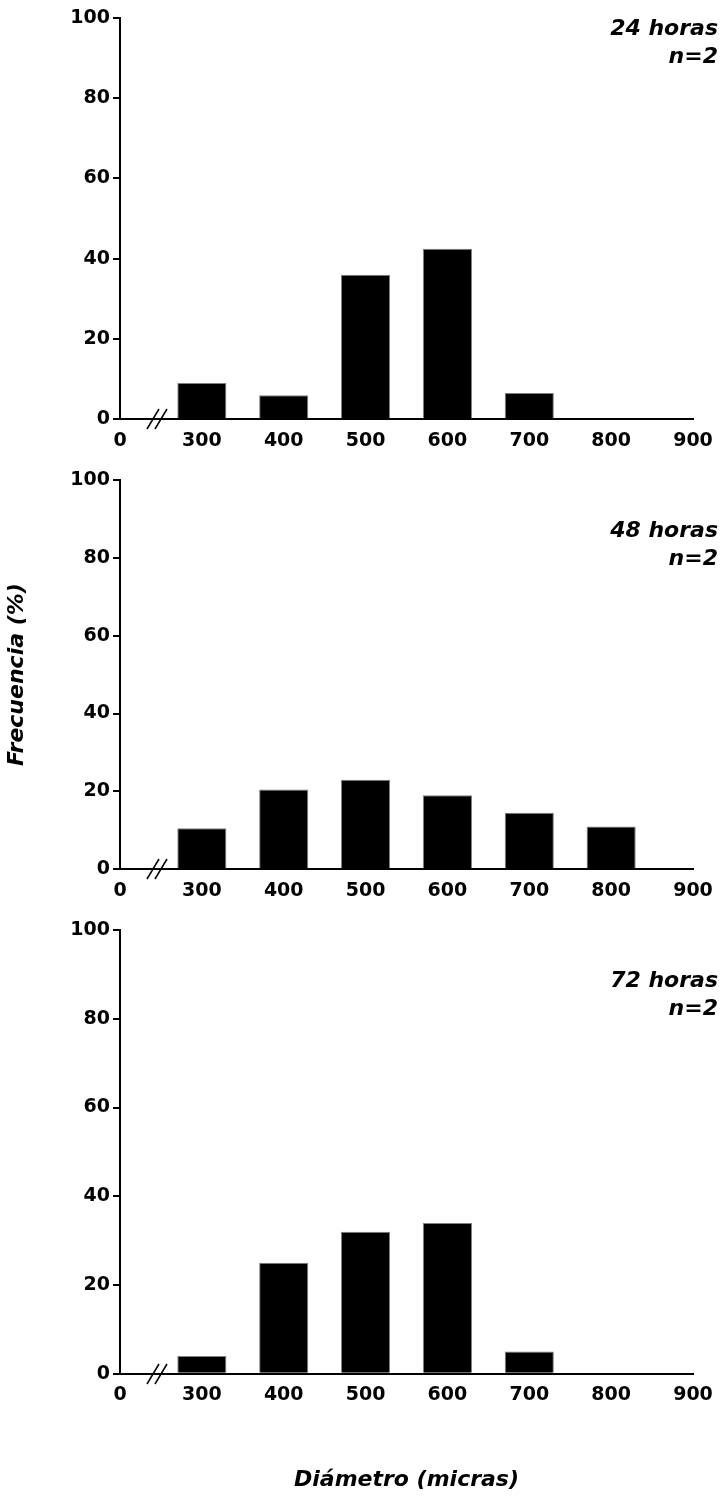  Describe the element at coordinates (664, 979) in the screenshot. I see `annotation: 72 horas` at that location.